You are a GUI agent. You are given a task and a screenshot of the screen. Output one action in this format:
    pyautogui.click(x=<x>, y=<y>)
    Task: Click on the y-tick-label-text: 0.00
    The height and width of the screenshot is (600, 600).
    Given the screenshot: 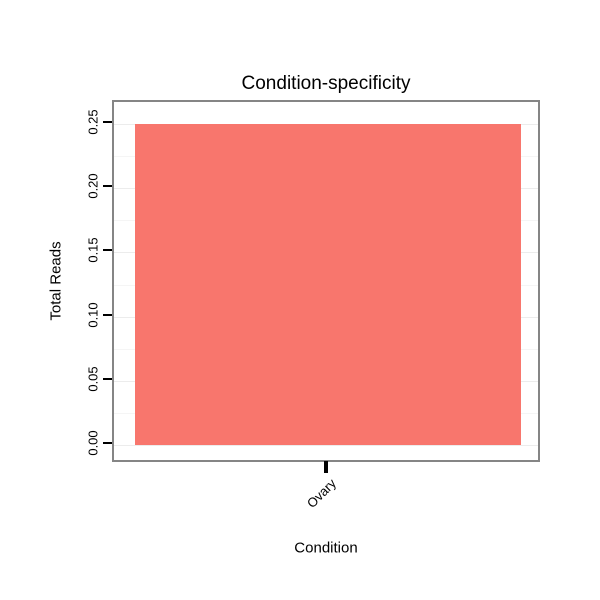 What is the action you would take?
    pyautogui.click(x=93, y=443)
    